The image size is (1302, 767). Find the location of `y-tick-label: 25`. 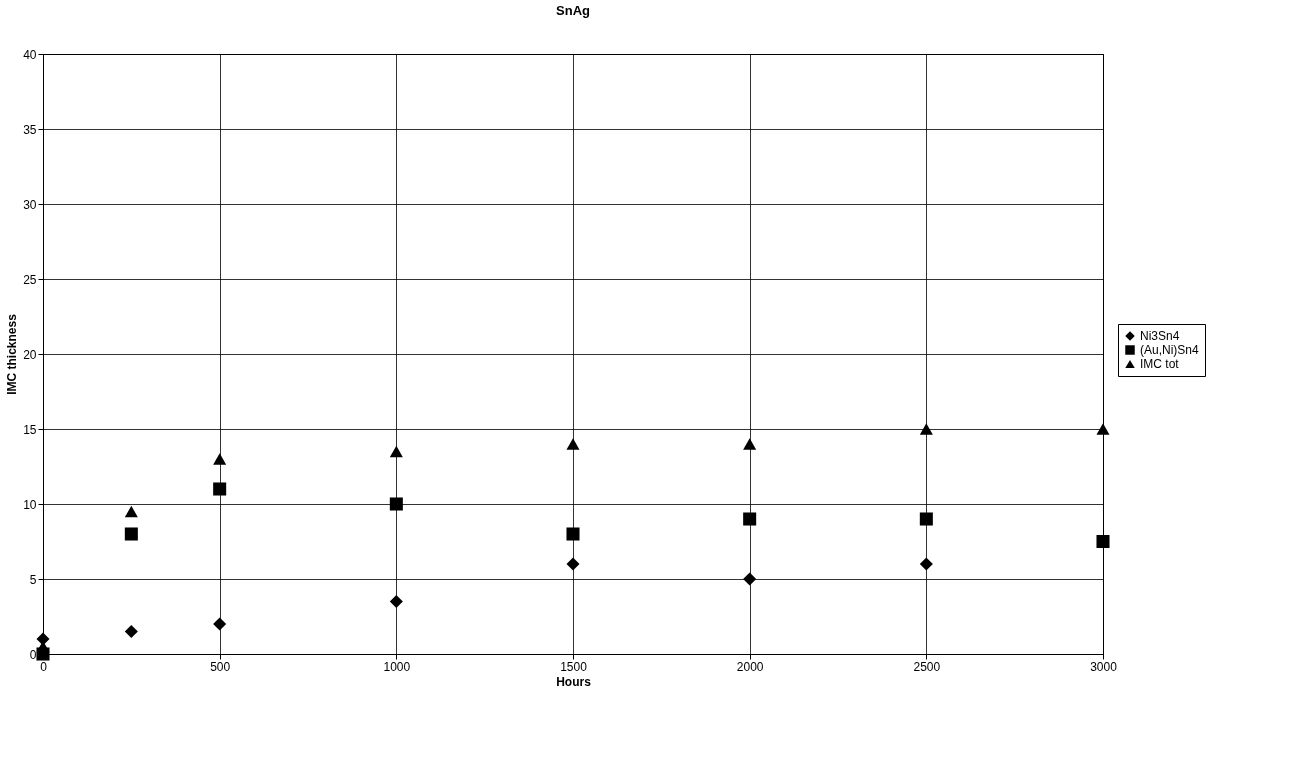

y-tick-label: 25 is located at coordinates (30, 279).